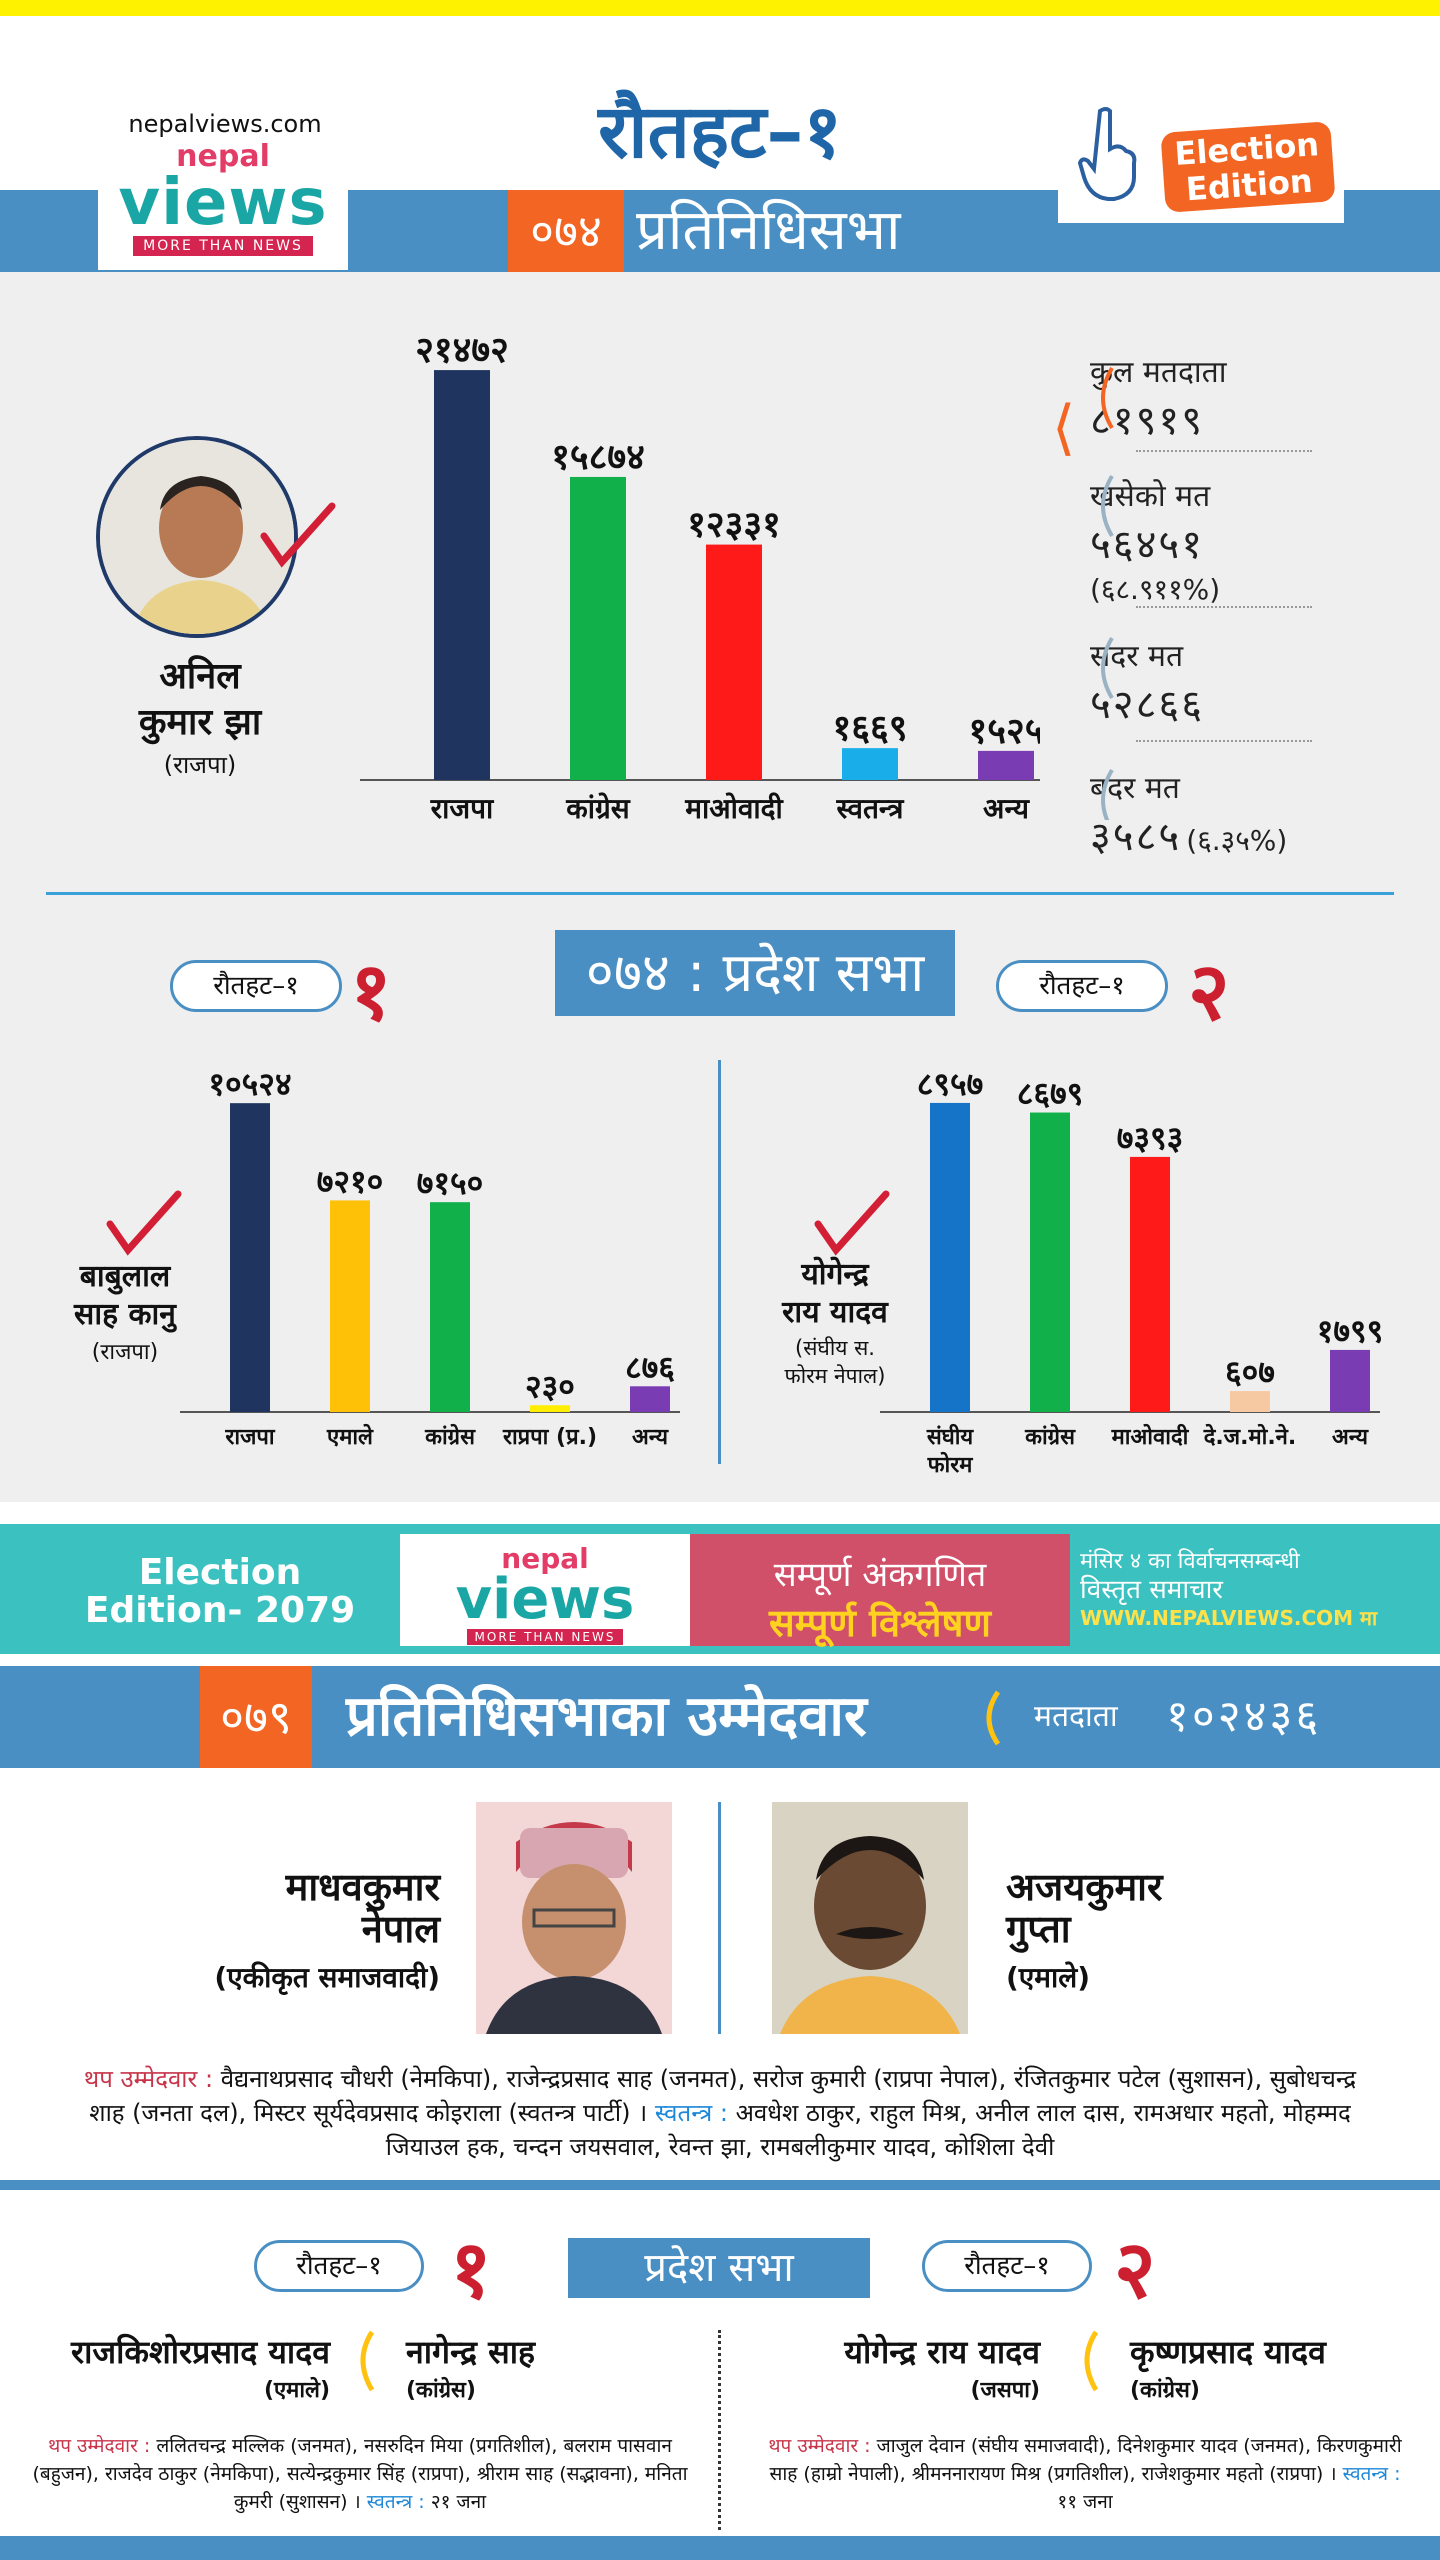 The width and height of the screenshot is (1440, 2560). What do you see at coordinates (1165, 2390) in the screenshot?
I see `p2079-2-party-b: (कांग्रेस)` at bounding box center [1165, 2390].